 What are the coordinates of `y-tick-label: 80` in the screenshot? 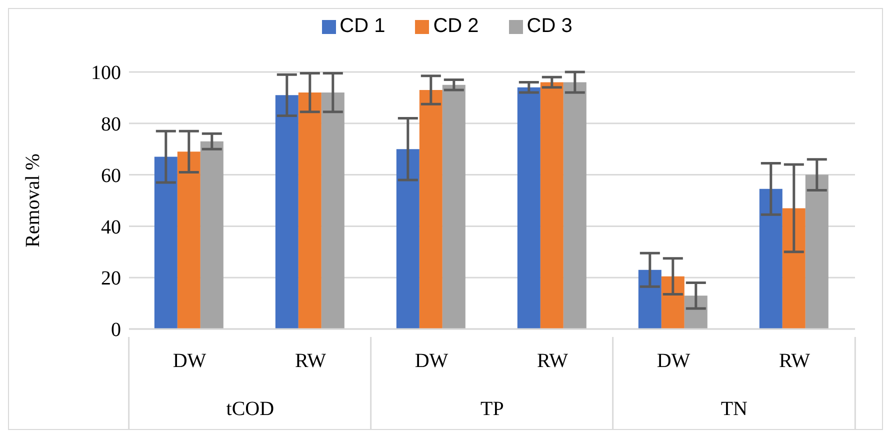 It's located at (111, 125).